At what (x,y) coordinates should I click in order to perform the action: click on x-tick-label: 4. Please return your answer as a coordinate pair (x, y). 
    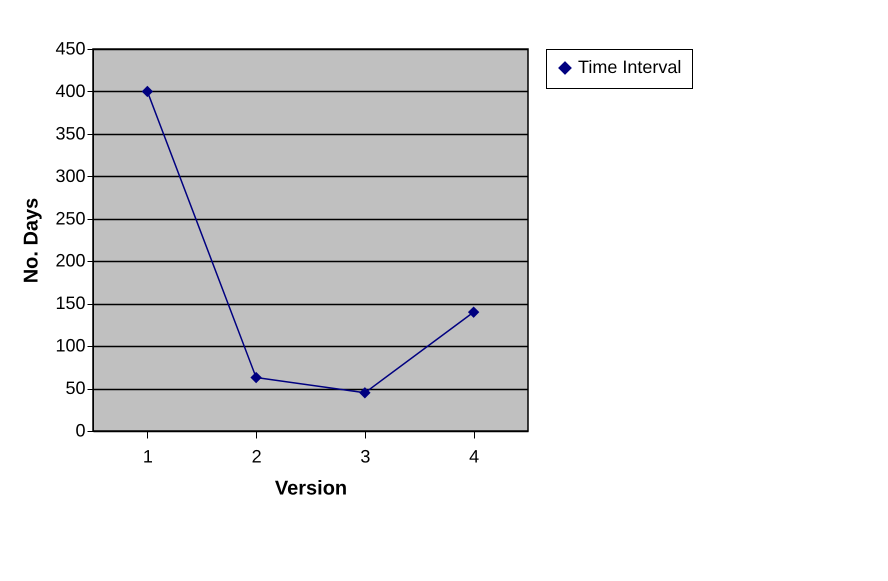
    Looking at the image, I should click on (474, 456).